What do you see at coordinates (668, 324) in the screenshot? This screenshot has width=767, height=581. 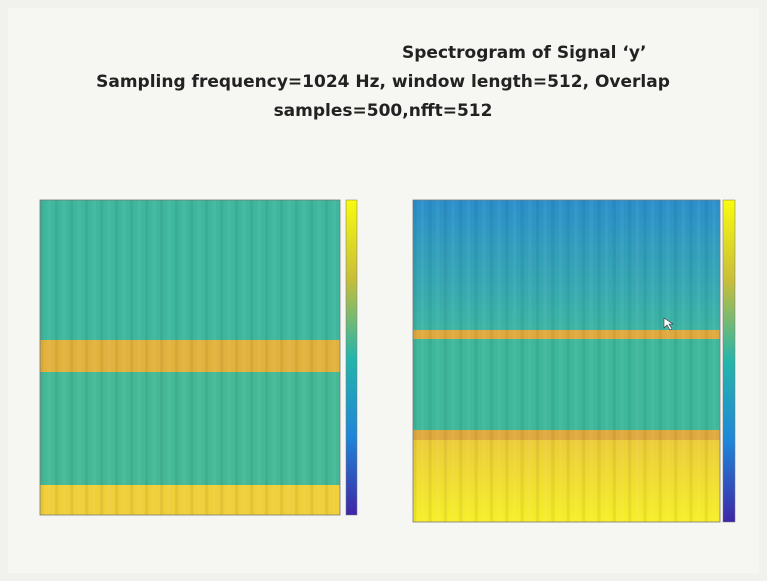 I see `cursor` at bounding box center [668, 324].